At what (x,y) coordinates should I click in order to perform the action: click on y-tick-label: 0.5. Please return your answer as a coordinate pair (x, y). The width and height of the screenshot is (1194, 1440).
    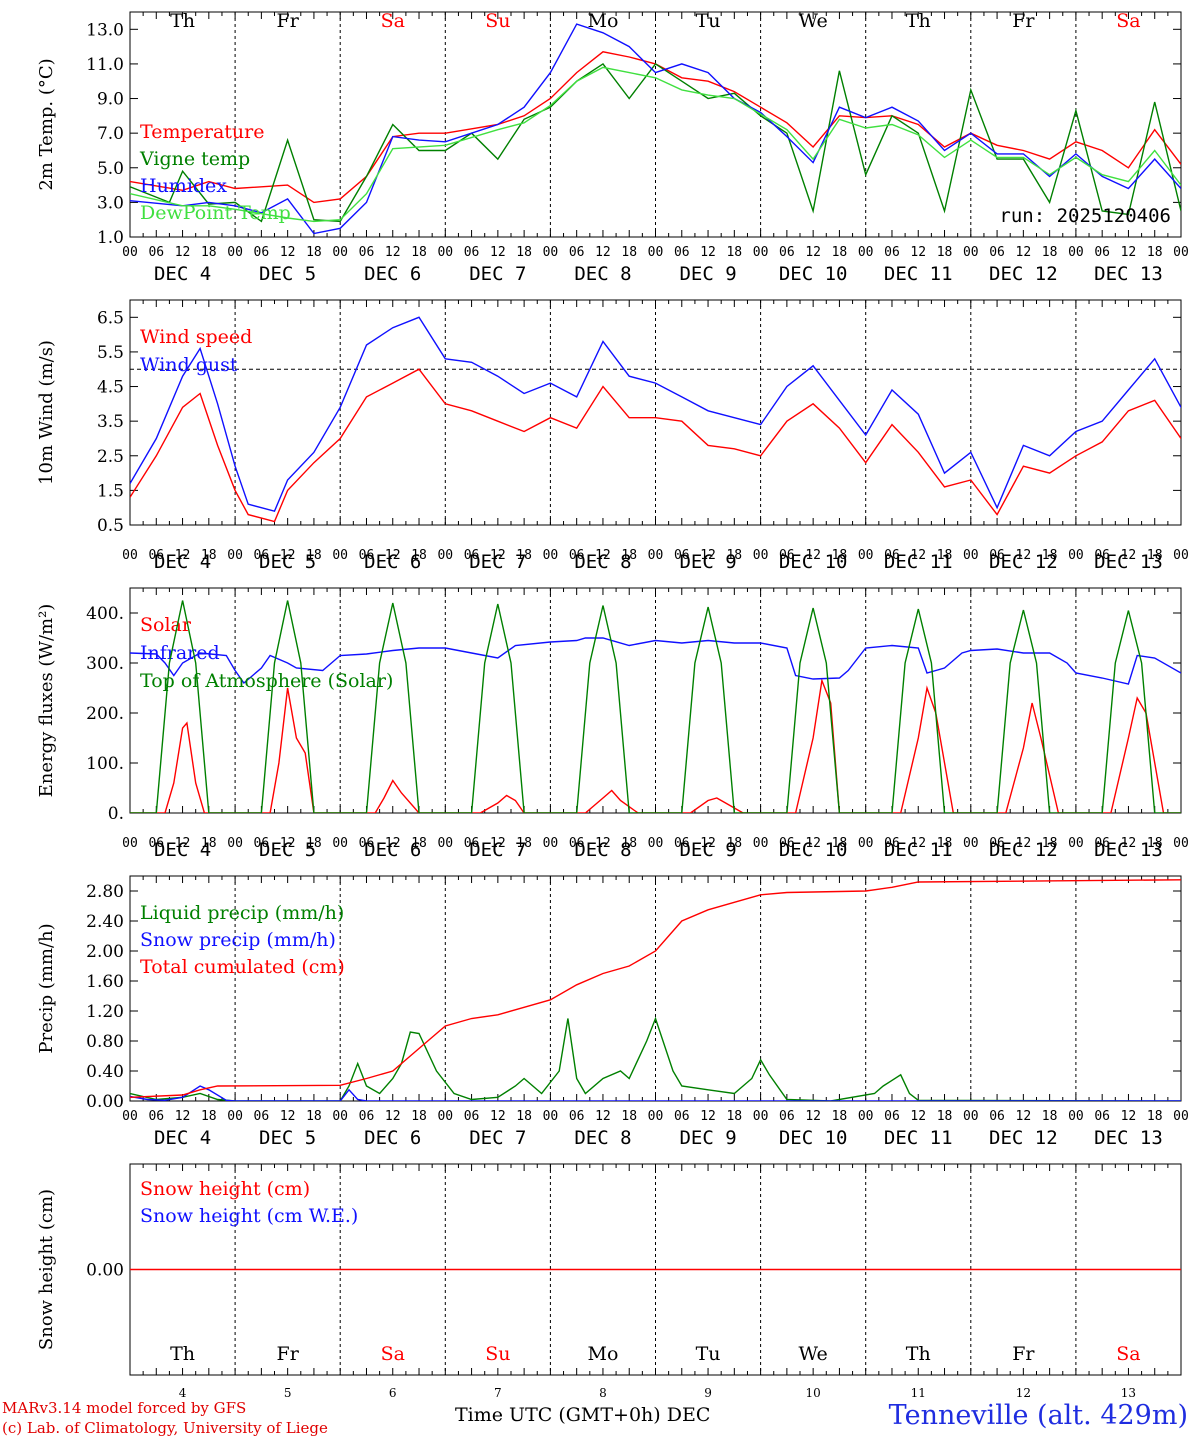
    Looking at the image, I should click on (110, 526).